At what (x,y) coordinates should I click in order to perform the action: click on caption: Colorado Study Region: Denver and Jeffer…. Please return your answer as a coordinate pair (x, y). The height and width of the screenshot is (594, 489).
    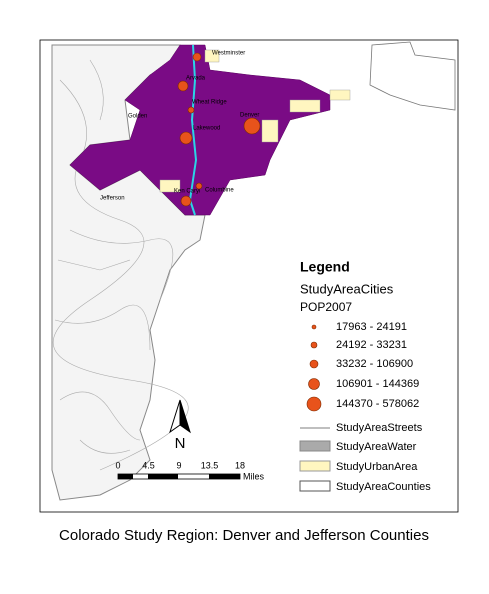
    Looking at the image, I should click on (244, 535).